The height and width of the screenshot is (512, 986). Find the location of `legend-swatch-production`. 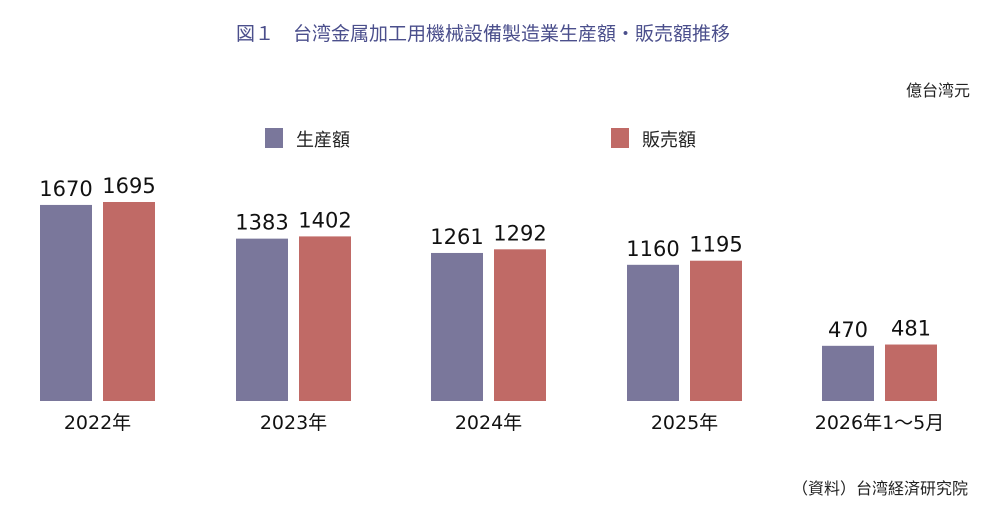

legend-swatch-production is located at coordinates (274, 138).